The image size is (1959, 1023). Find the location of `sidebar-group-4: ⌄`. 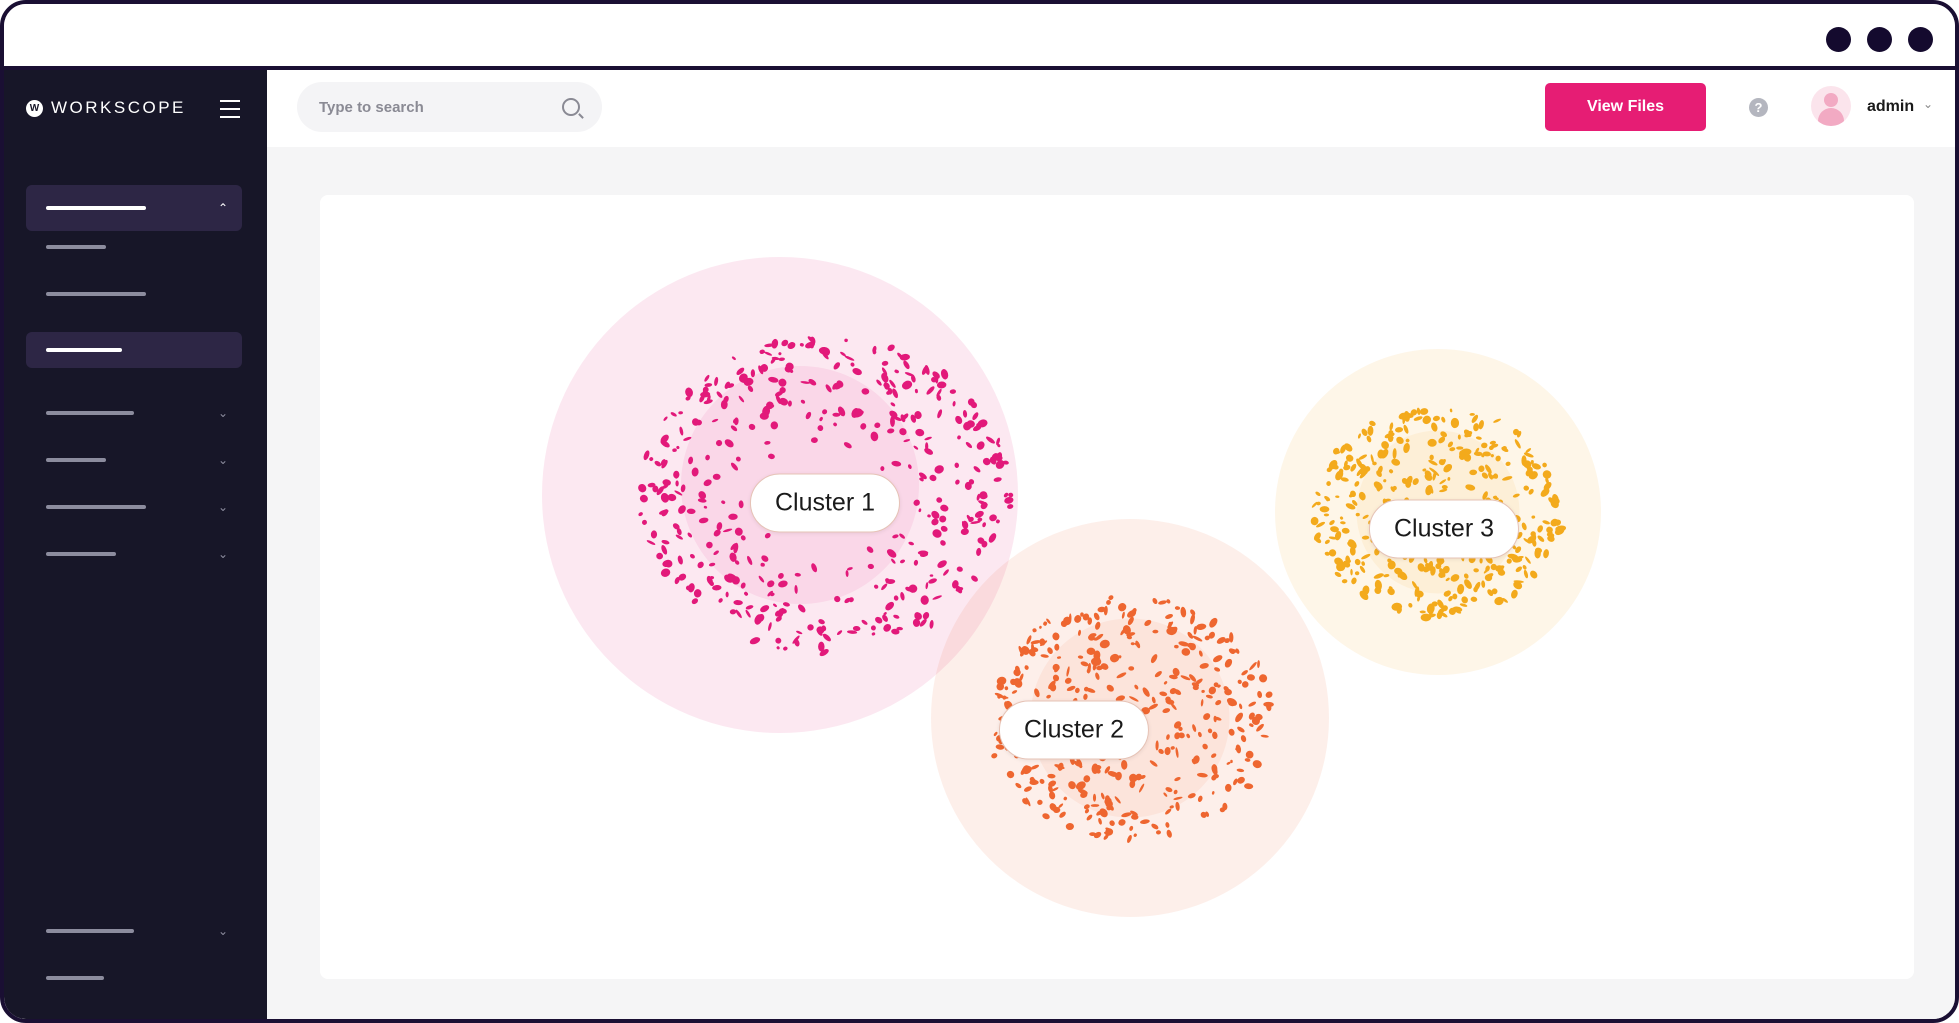

sidebar-group-4: ⌄ is located at coordinates (134, 507).